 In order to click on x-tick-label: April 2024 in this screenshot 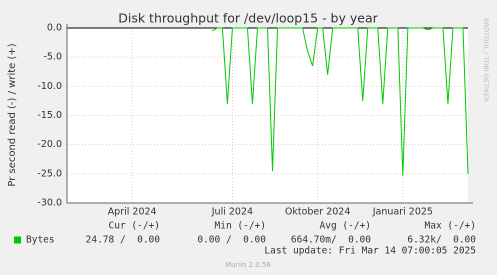, I will do `click(132, 212)`.